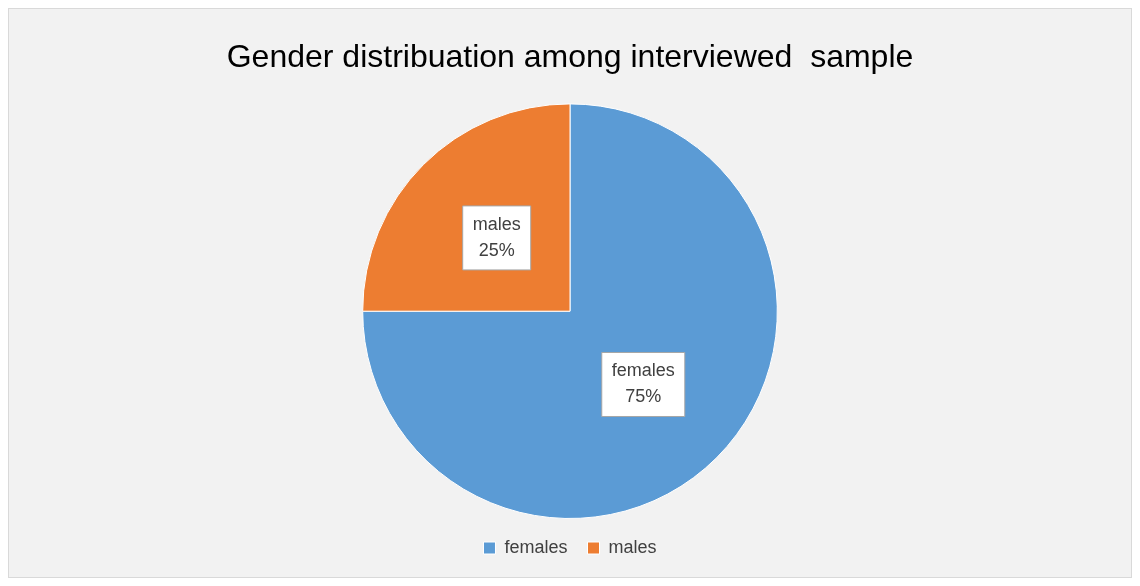 Image resolution: width=1140 pixels, height=586 pixels. I want to click on data-label: 25%, so click(496, 249).